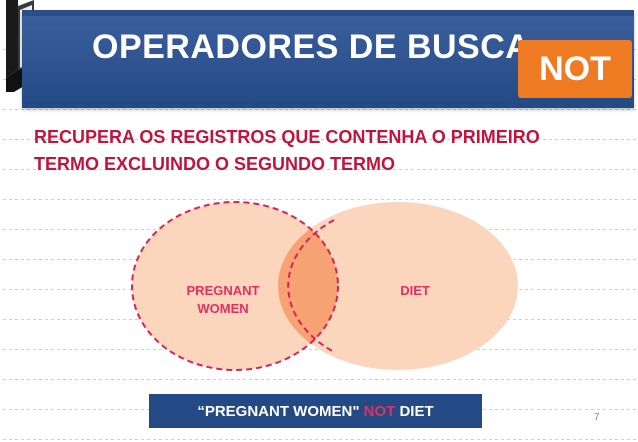 This screenshot has height=442, width=638. What do you see at coordinates (415, 290) in the screenshot?
I see `venn-label-diet: DIET` at bounding box center [415, 290].